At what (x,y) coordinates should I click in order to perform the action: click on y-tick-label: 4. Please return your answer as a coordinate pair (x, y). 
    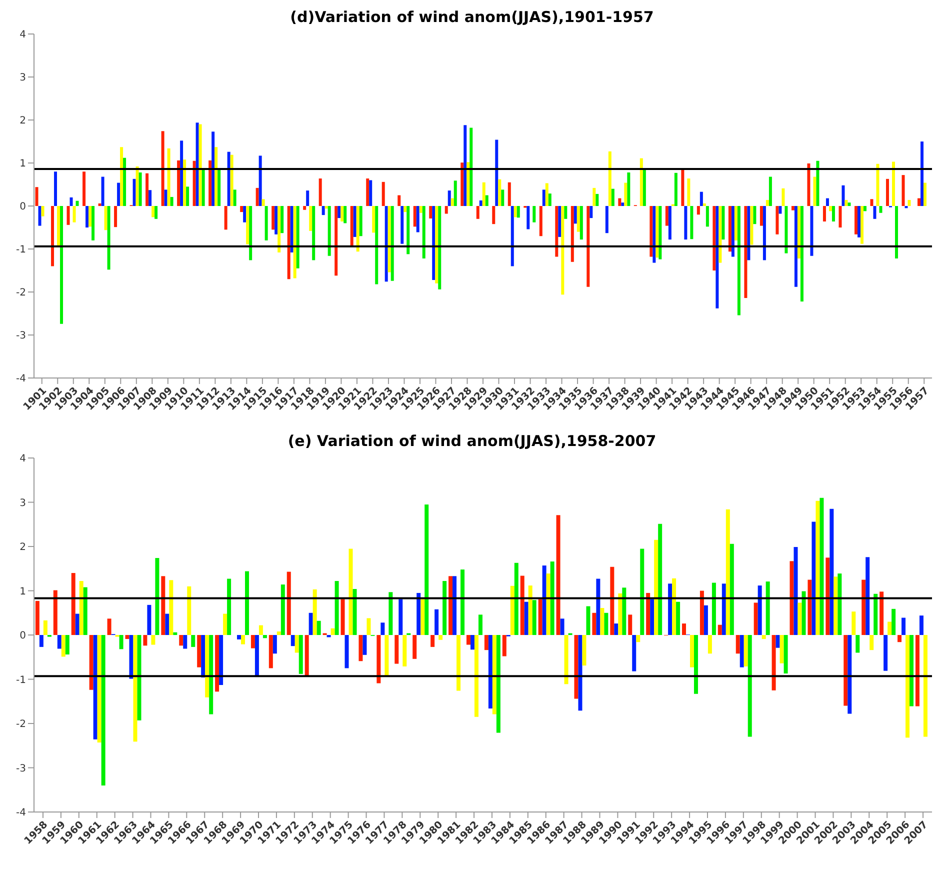
    Looking at the image, I should click on (23, 35).